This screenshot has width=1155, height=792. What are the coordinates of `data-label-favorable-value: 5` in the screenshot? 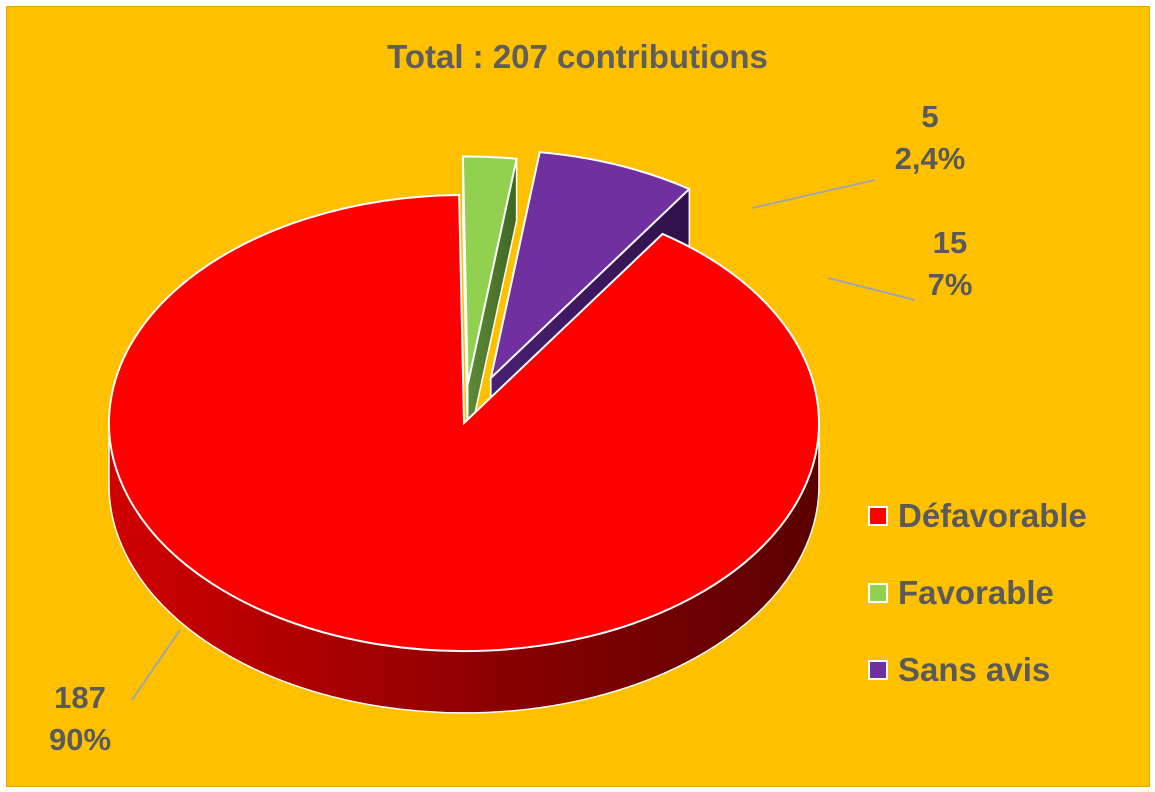 It's located at (930, 116).